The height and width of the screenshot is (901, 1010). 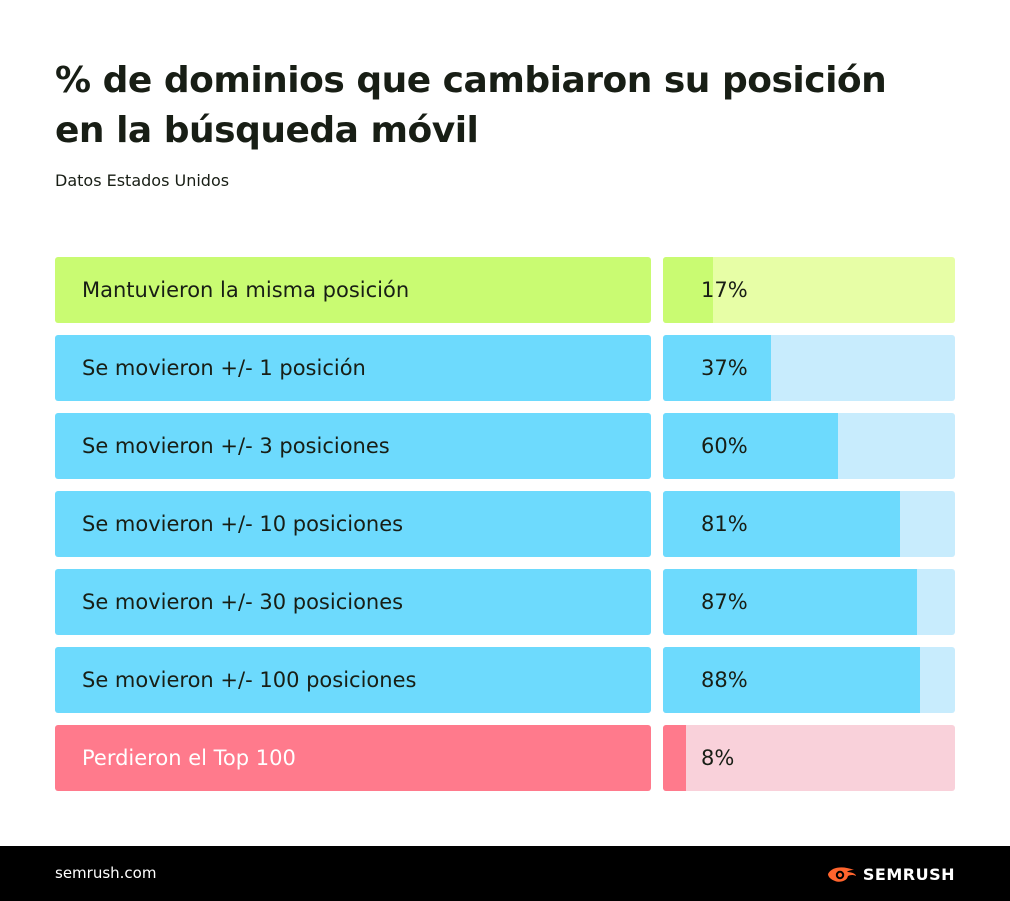 I want to click on bar-row: Se movieron +/- 1 posición 37%, so click(x=505, y=368).